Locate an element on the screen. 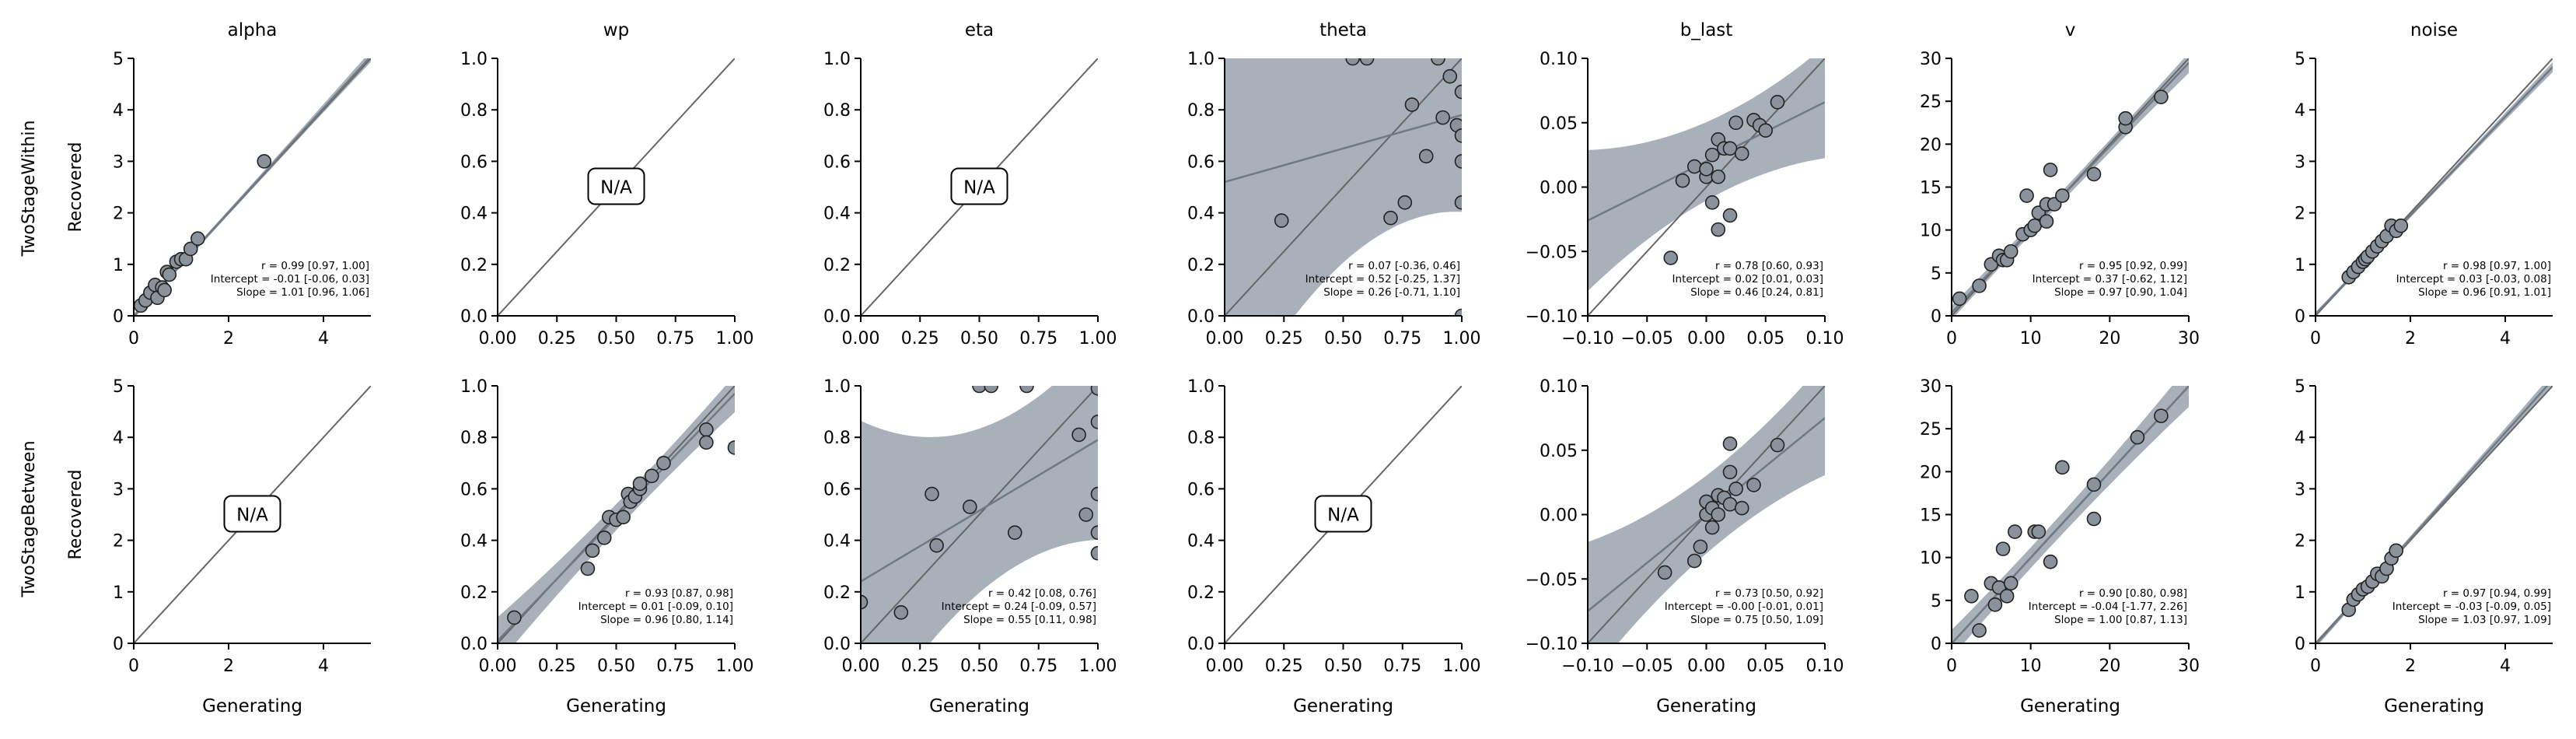  regression-line is located at coordinates (1343, 149).